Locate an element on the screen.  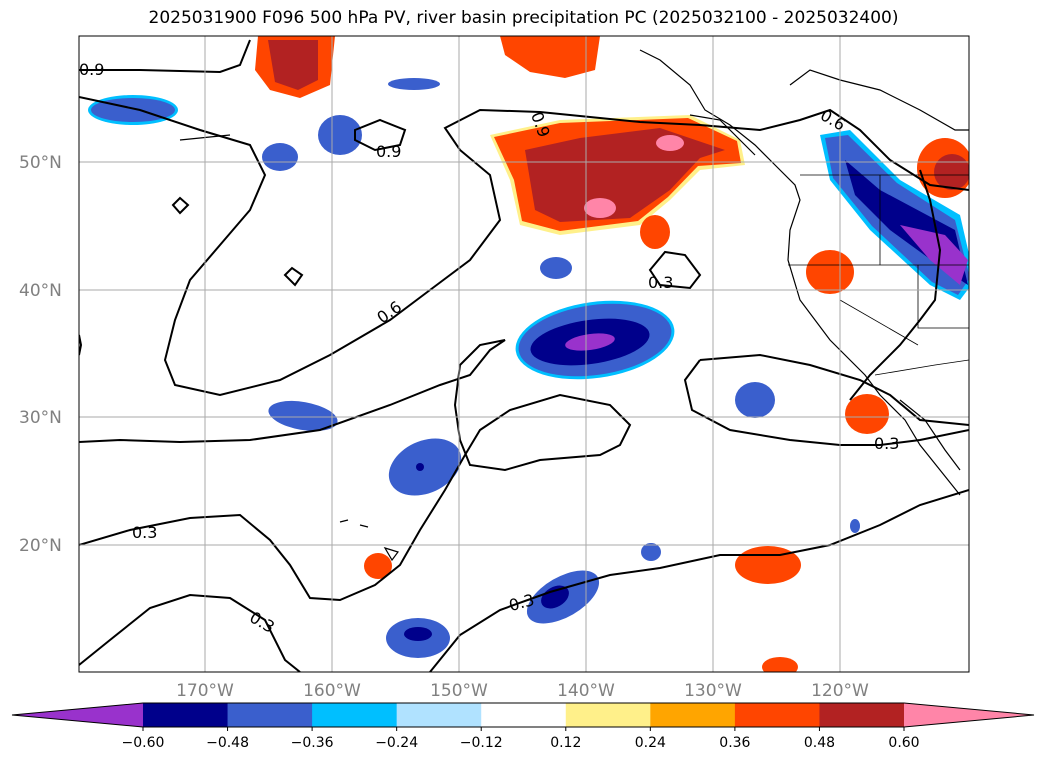
colorbar-tick-label: 0.60 is located at coordinates (903, 743).